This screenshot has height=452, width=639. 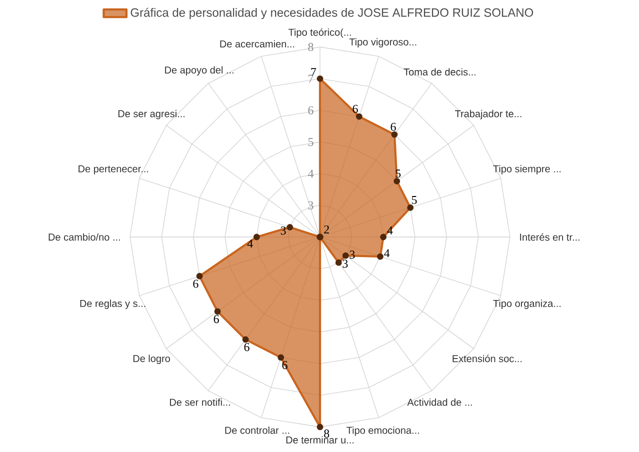 What do you see at coordinates (311, 142) in the screenshot?
I see `y-tick-label: 5` at bounding box center [311, 142].